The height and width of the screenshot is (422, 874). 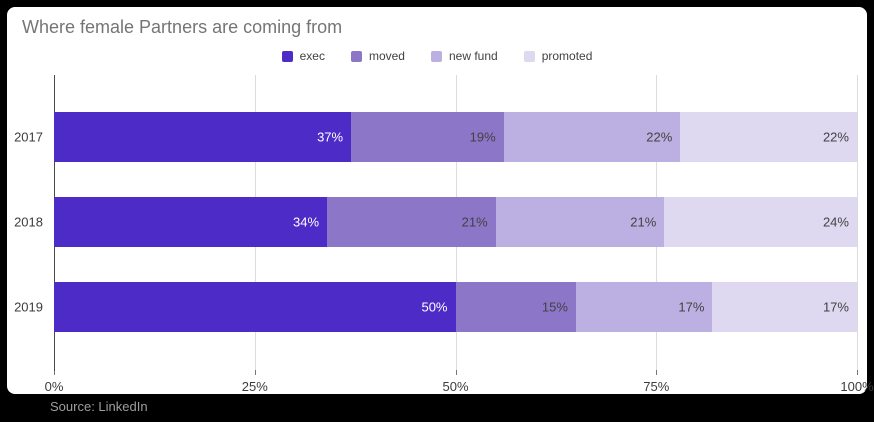 I want to click on category-label-2019: 2019, so click(x=28, y=307).